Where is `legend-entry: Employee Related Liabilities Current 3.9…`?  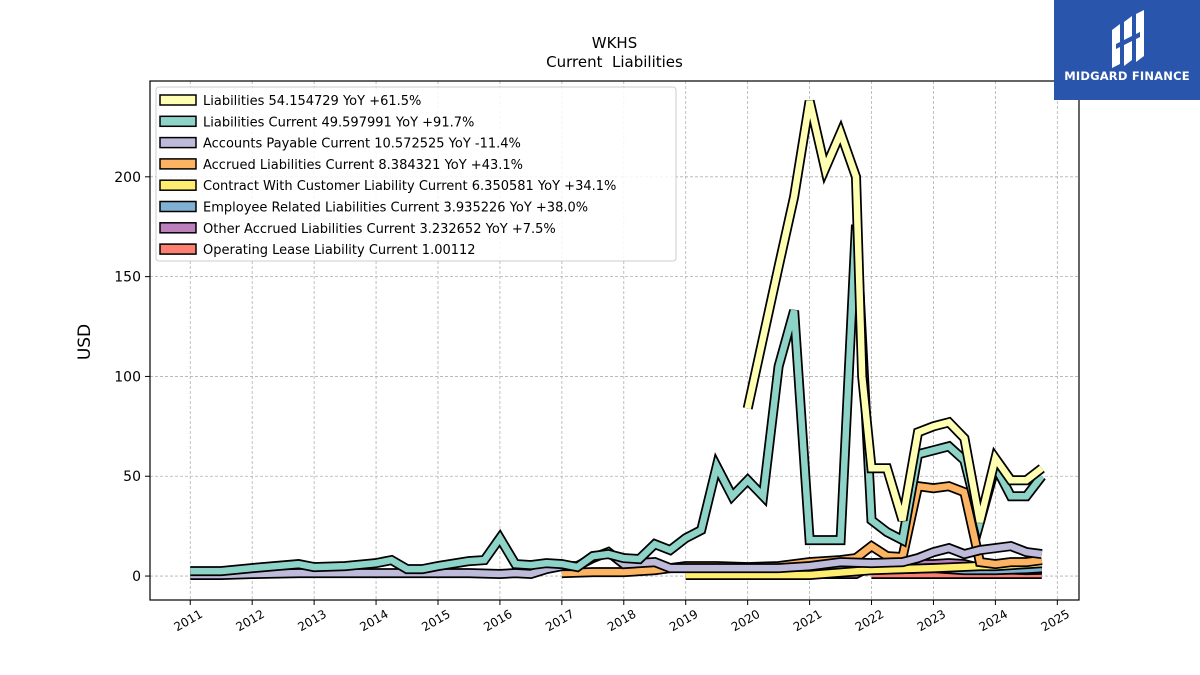
legend-entry: Employee Related Liabilities Current 3.9… is located at coordinates (395, 208).